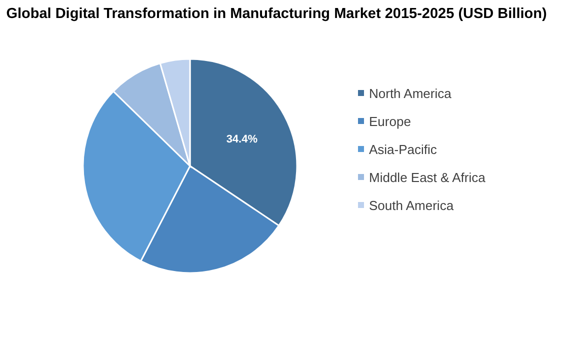  Describe the element at coordinates (390, 121) in the screenshot. I see `legend-label: Europe` at that location.